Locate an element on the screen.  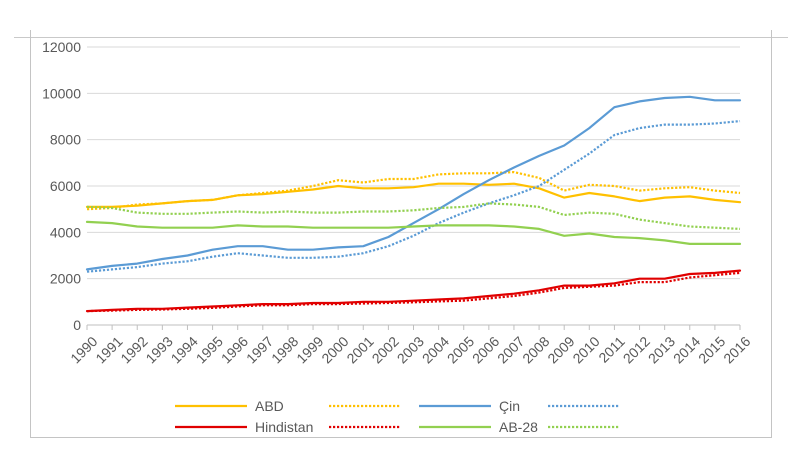
x-tick-label: 2000 is located at coordinates (334, 349).